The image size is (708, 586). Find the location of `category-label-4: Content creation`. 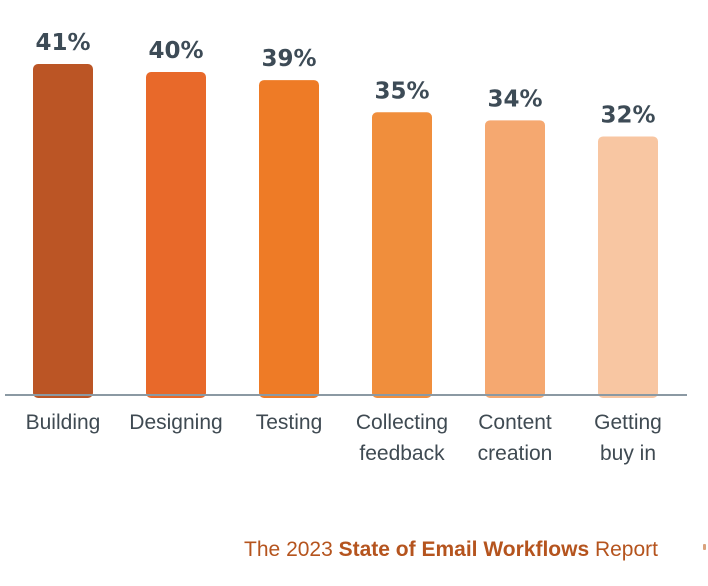

category-label-4: Content creation is located at coordinates (515, 438).